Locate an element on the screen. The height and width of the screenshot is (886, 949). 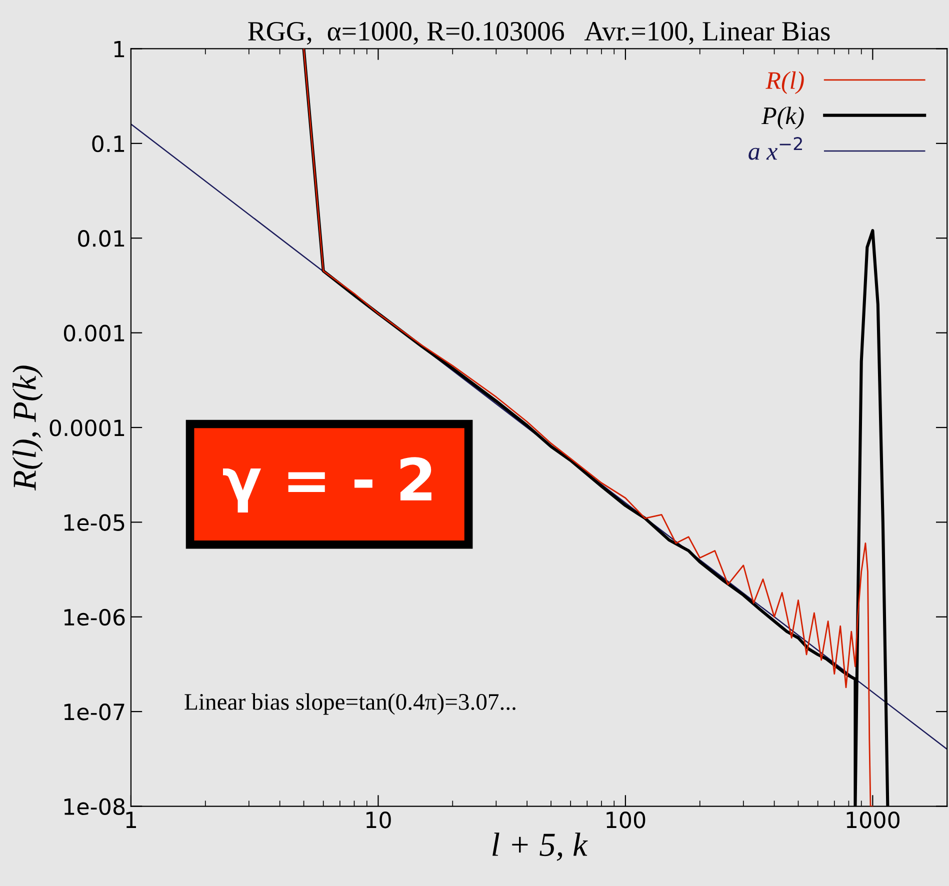
x-tick-label: 10 is located at coordinates (378, 820).